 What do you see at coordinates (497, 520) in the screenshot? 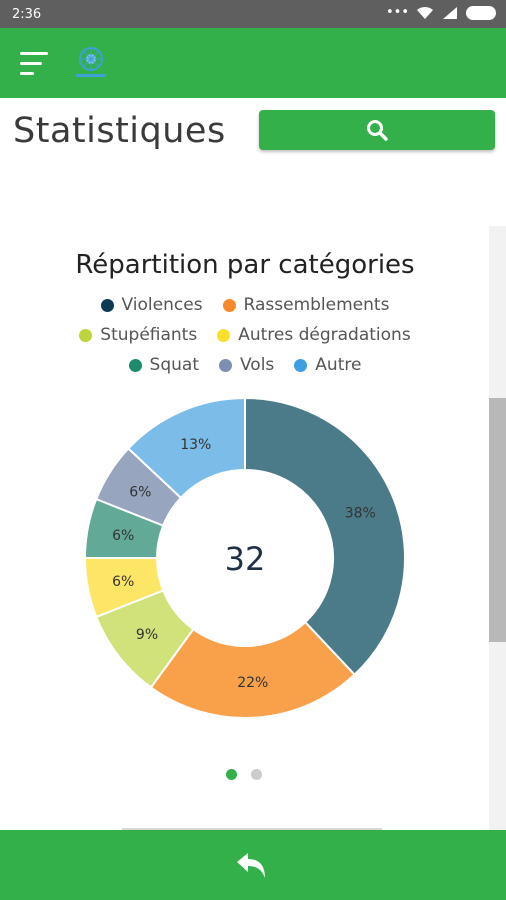
I see `scrollbar-thumb` at bounding box center [497, 520].